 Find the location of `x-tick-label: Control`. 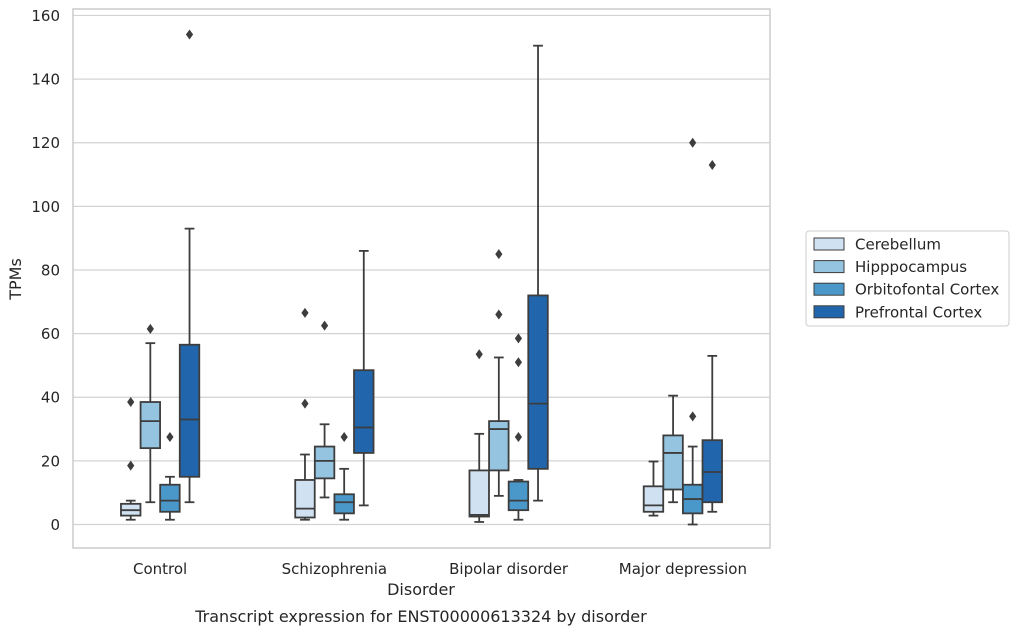

x-tick-label: Control is located at coordinates (160, 569).